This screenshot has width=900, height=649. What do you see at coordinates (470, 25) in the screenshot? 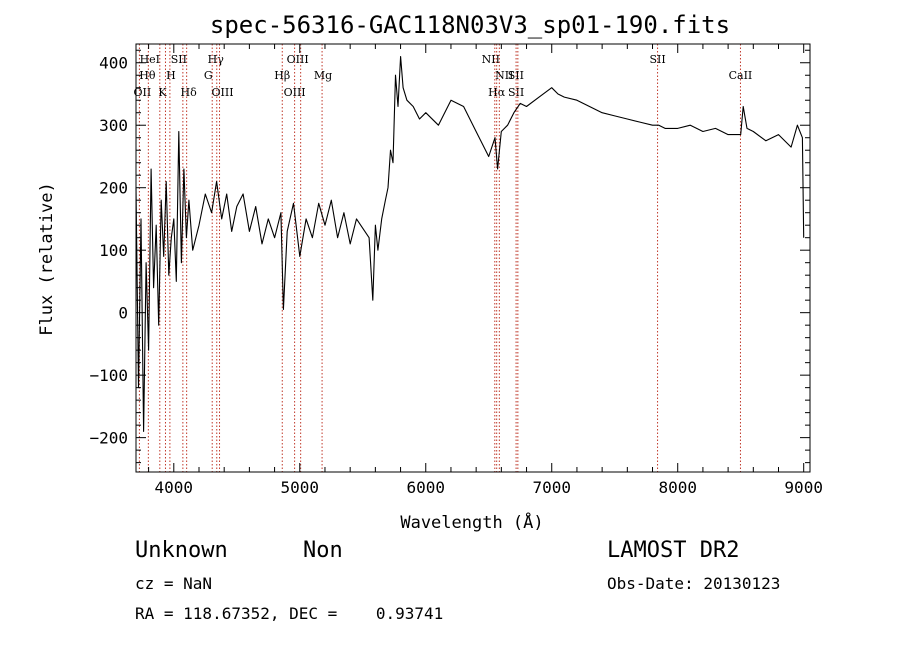
I see `chart-title: spec-56316-GAC118N03V3_sp01-190.fits` at bounding box center [470, 25].